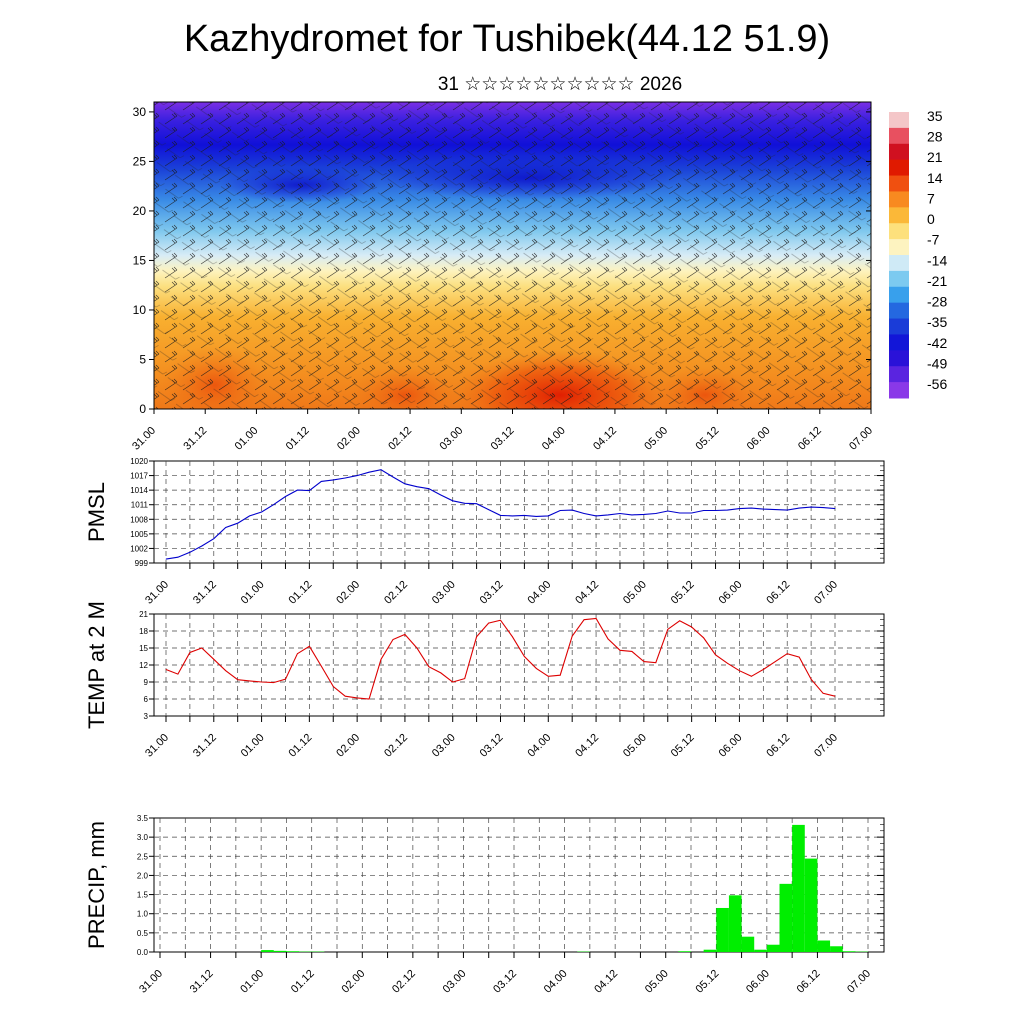 Image resolution: width=1024 pixels, height=1024 pixels. I want to click on y-axis-title: PMSL, so click(96, 512).